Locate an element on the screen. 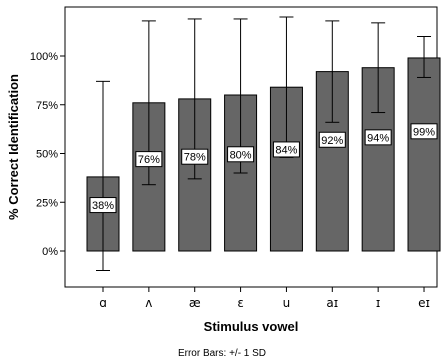  svg-text: 92% is located at coordinates (332, 141).